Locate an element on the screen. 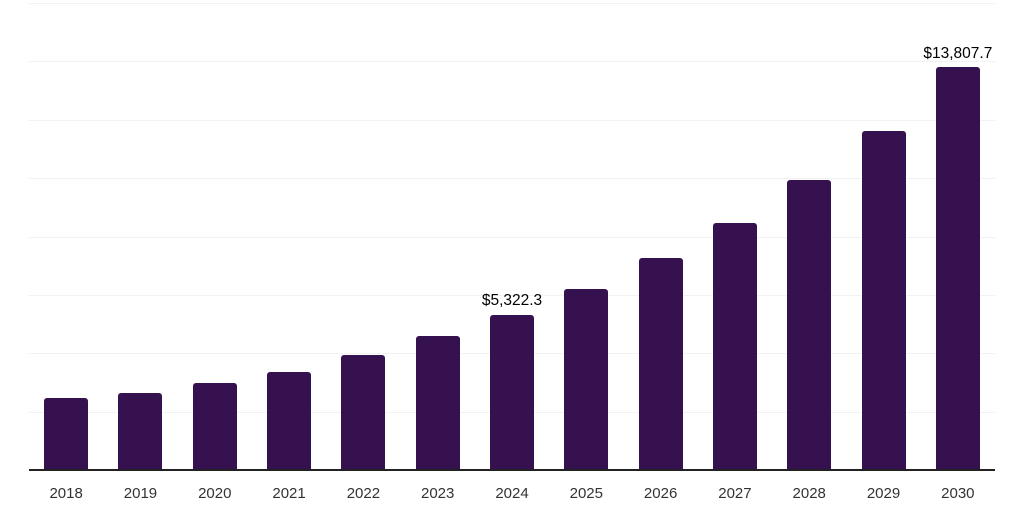 This screenshot has height=512, width=1024. bar-2028 is located at coordinates (809, 325).